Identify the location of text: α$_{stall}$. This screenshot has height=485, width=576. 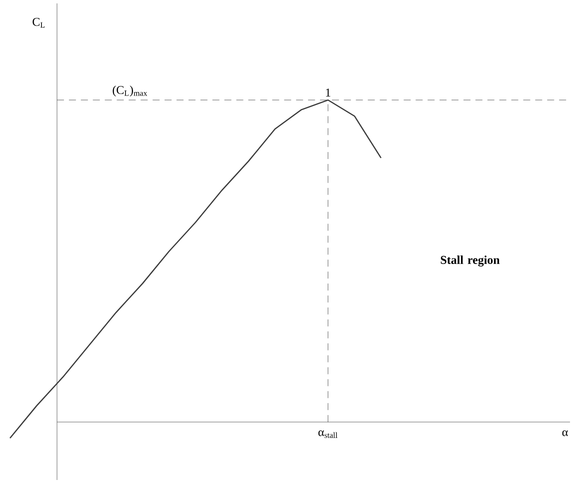
(328, 434).